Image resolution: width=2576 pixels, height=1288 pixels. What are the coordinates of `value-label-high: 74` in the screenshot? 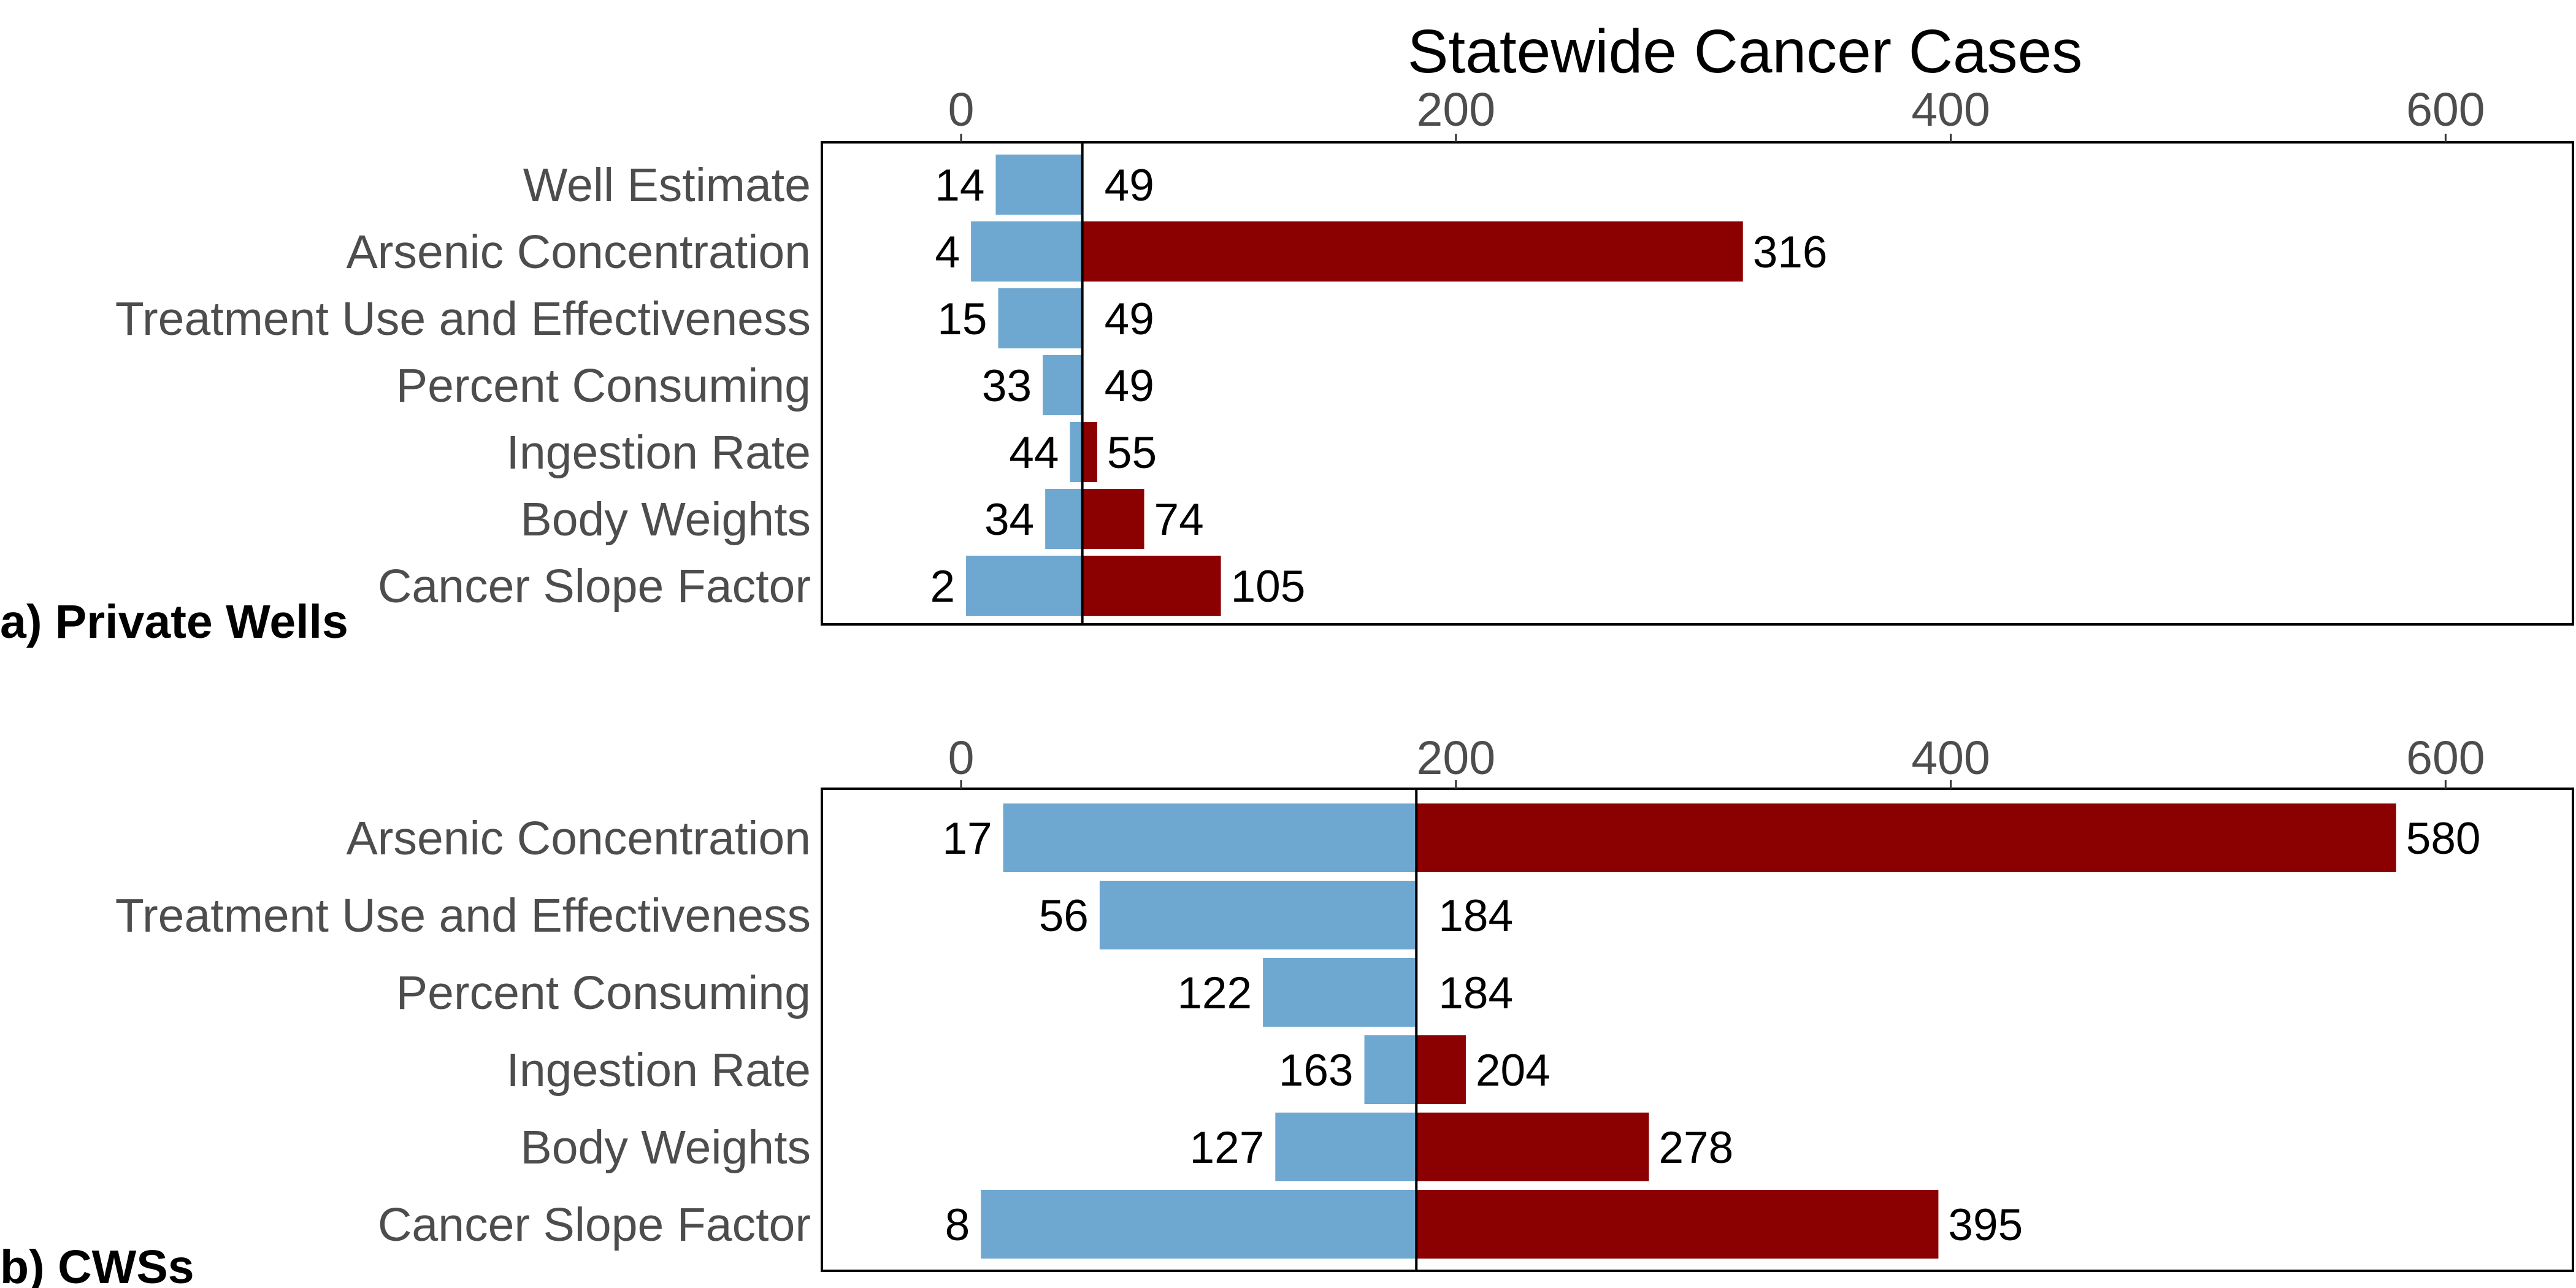 It's located at (1179, 520).